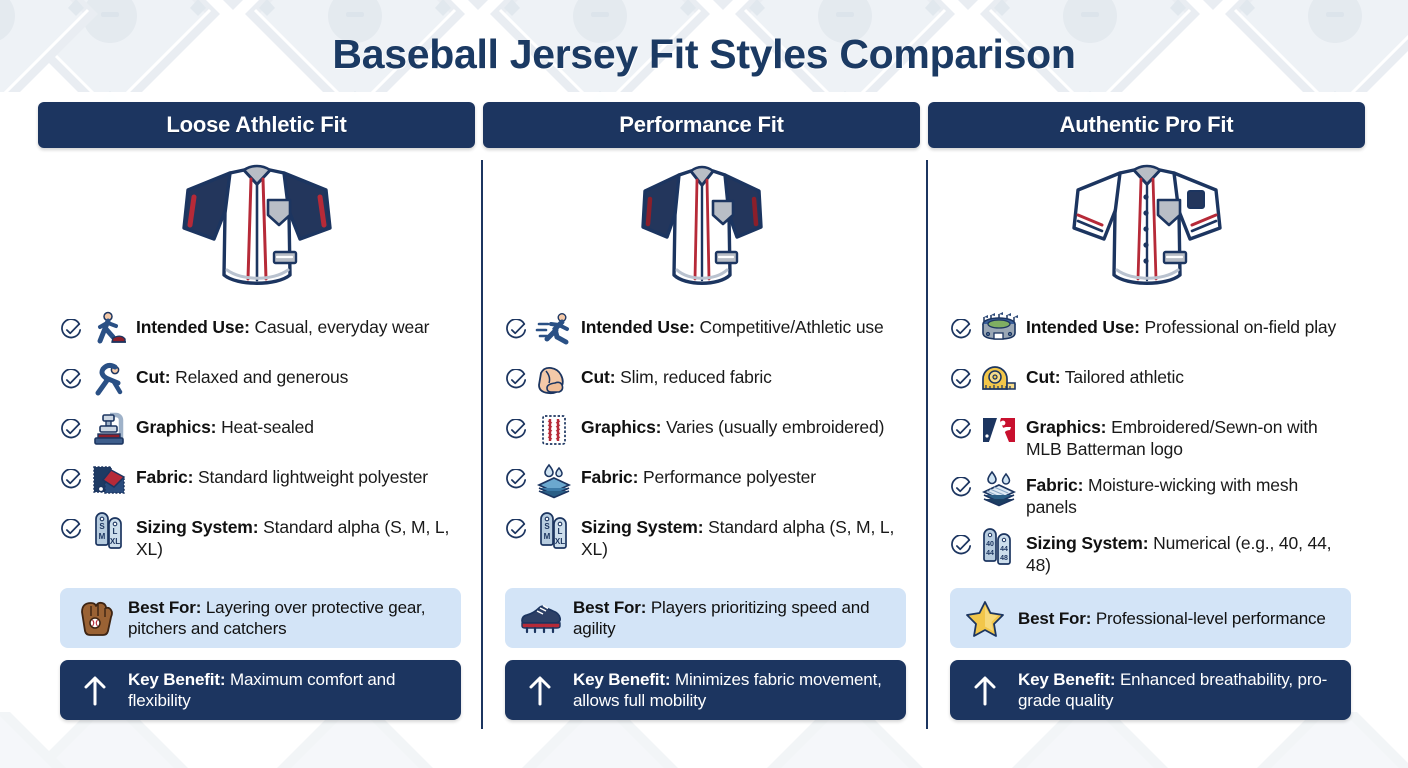  I want to click on feature-text: Intended Use: Professional on-field play, so click(1181, 324).